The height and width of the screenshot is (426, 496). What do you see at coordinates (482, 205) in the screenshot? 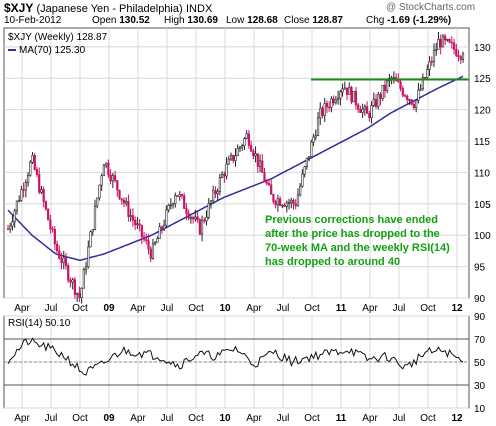
I see `price-y-tick-label: 105` at bounding box center [482, 205].